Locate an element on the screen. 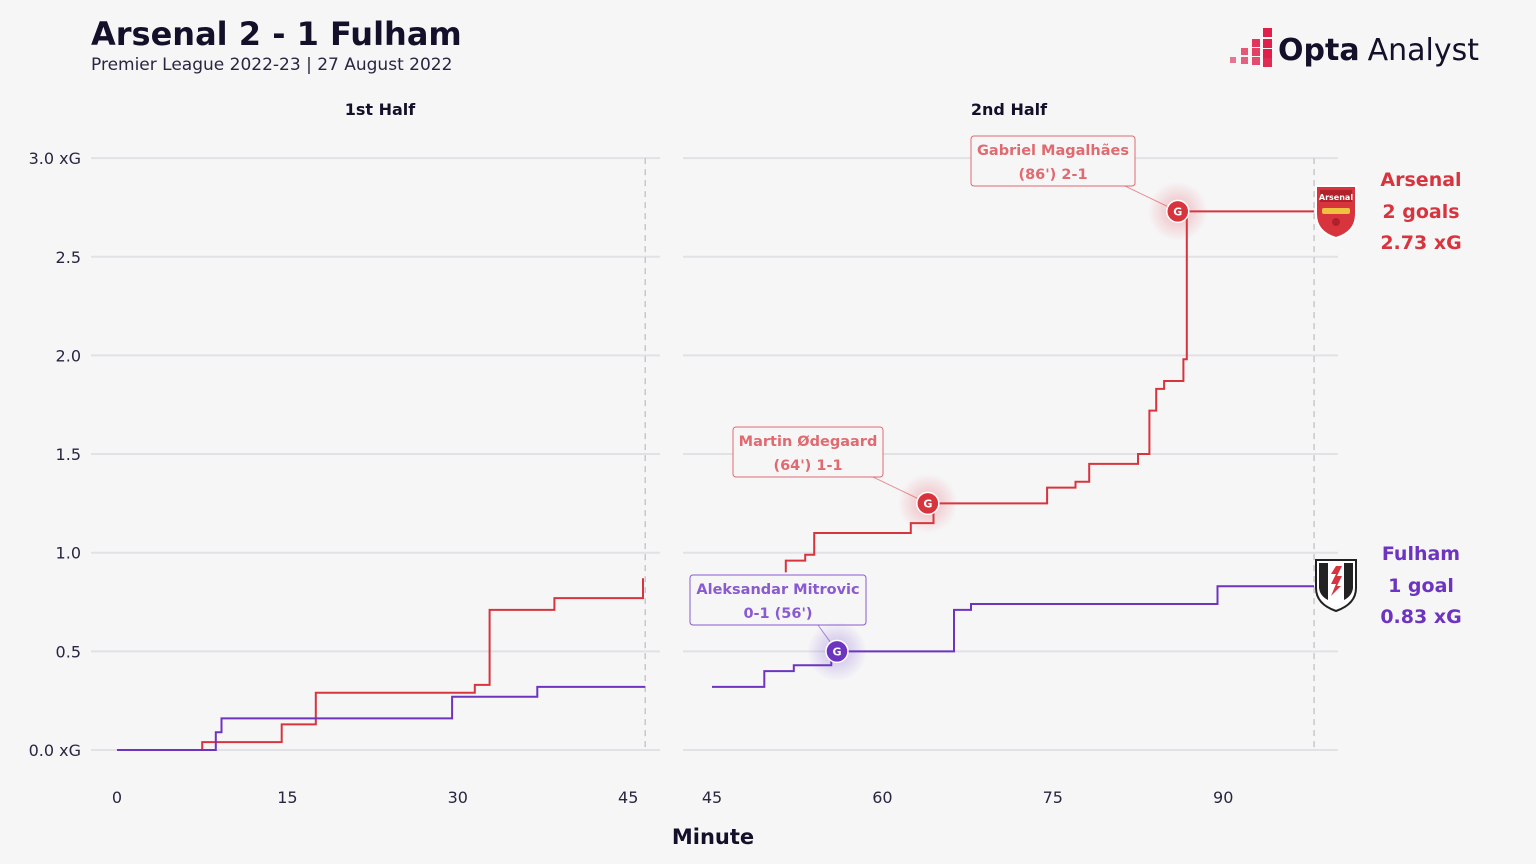 The width and height of the screenshot is (1536, 864). y-tick-label: 0.5 is located at coordinates (68, 651).